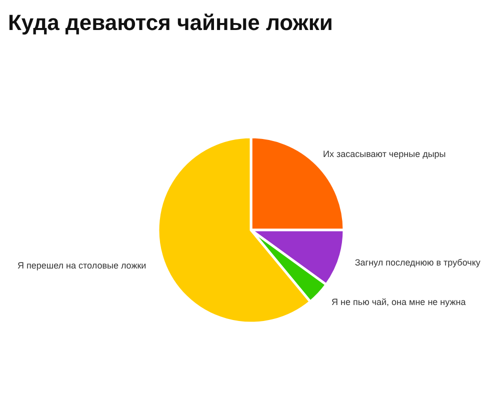  Describe the element at coordinates (170, 22) in the screenshot. I see `chart-title: Куда деваются чайные ложки` at that location.